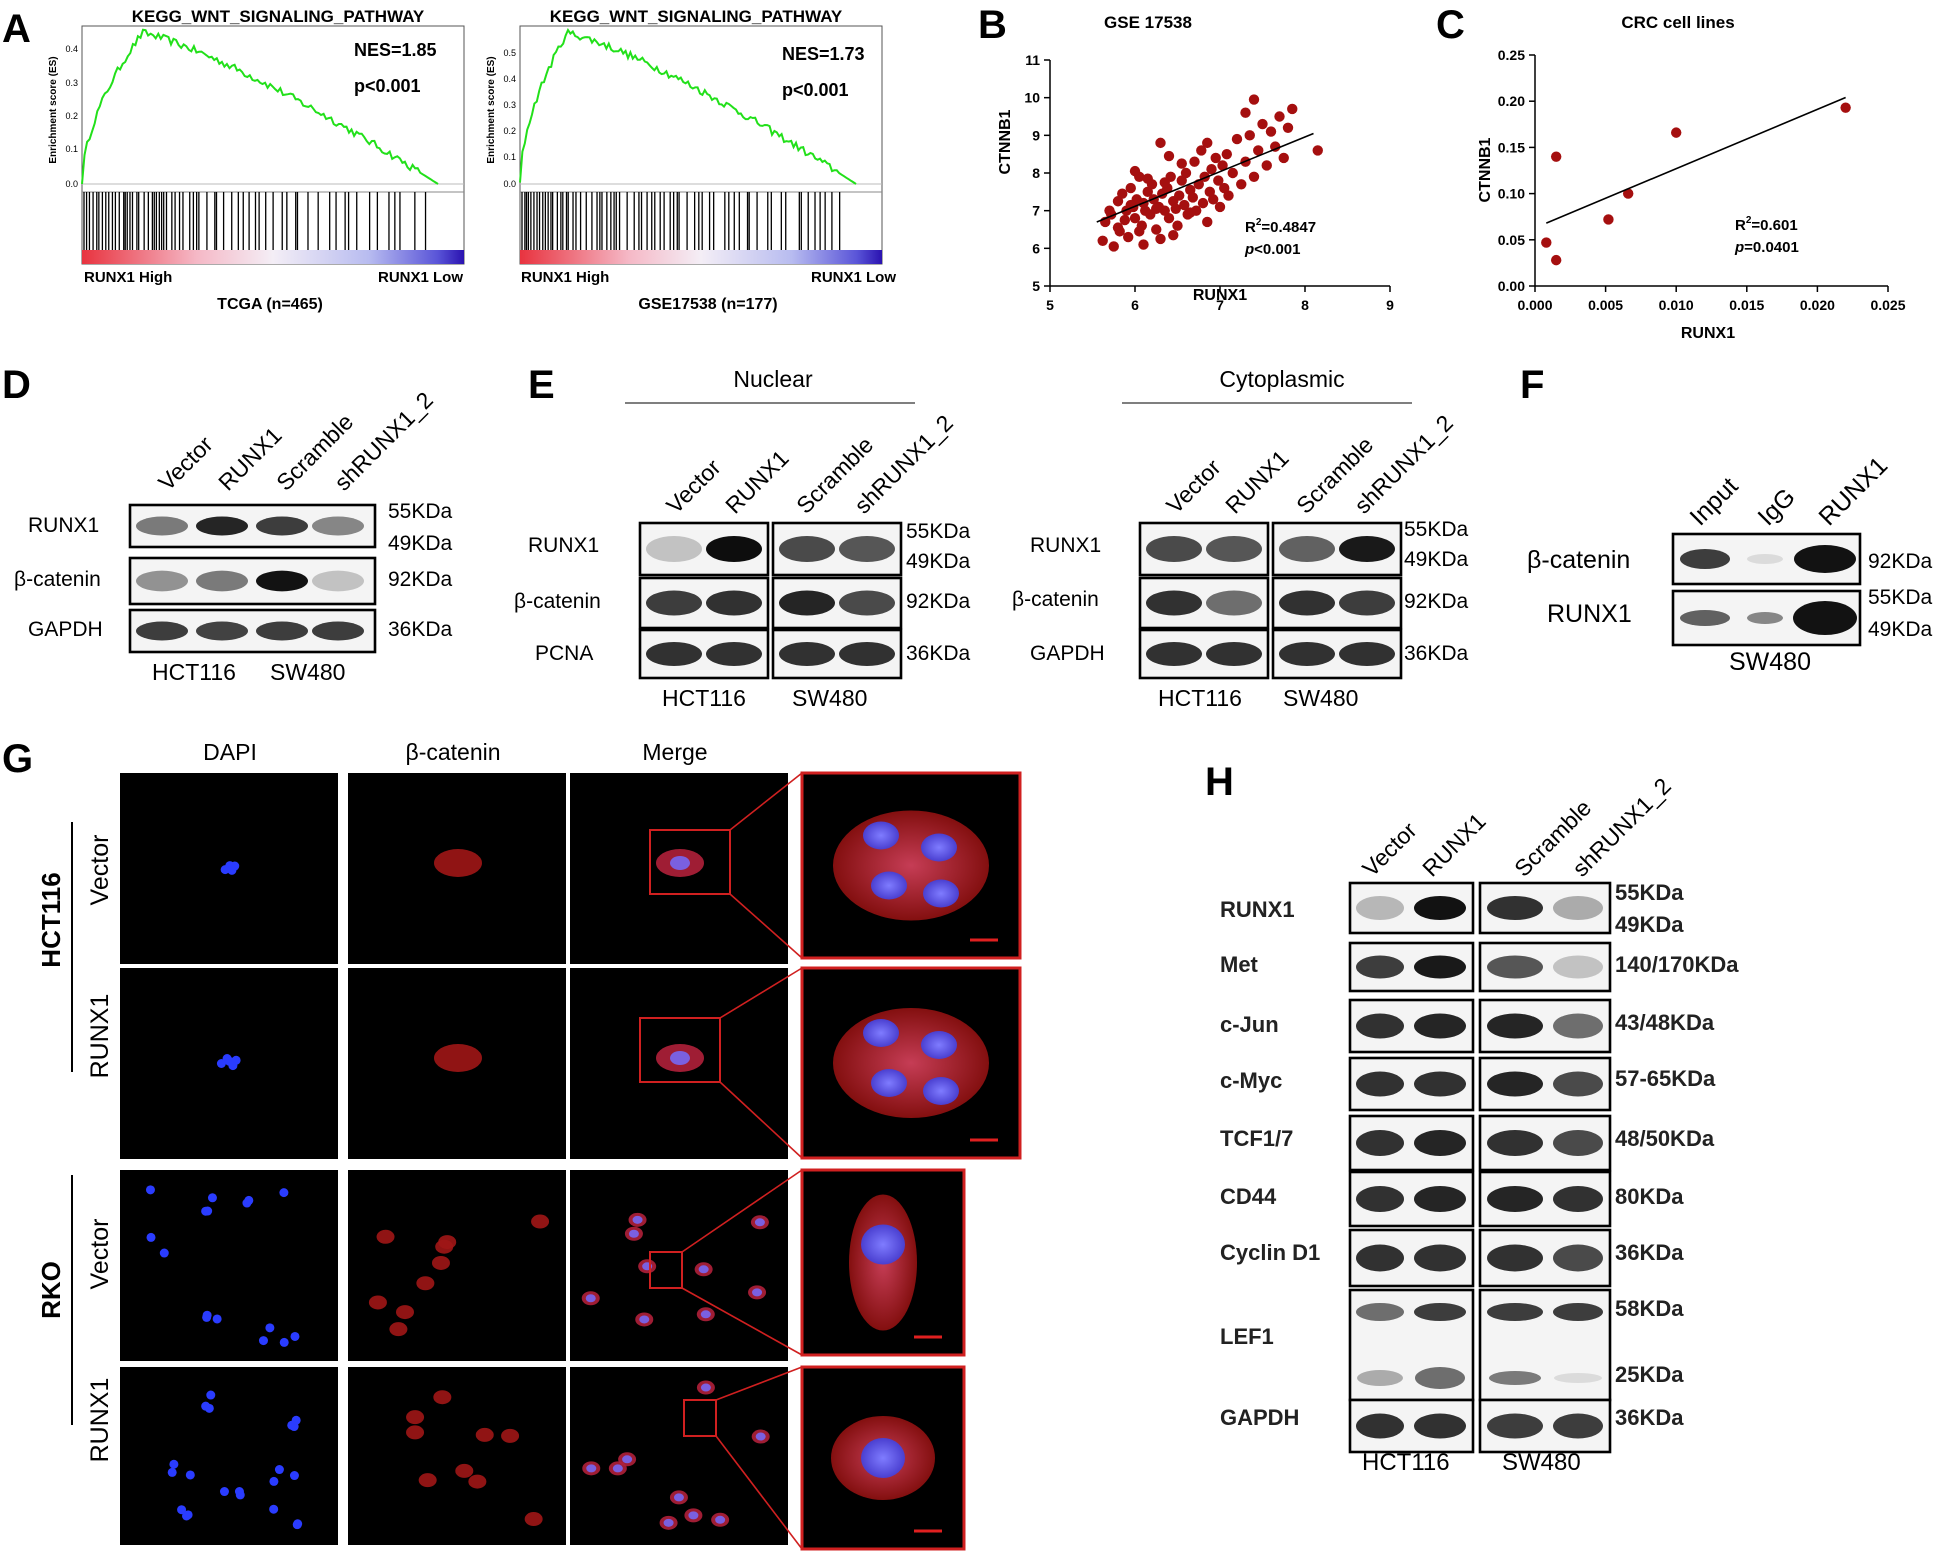 The width and height of the screenshot is (1946, 1558). Describe the element at coordinates (1676, 305) in the screenshot. I see `x-tick-label: 0.010` at that location.